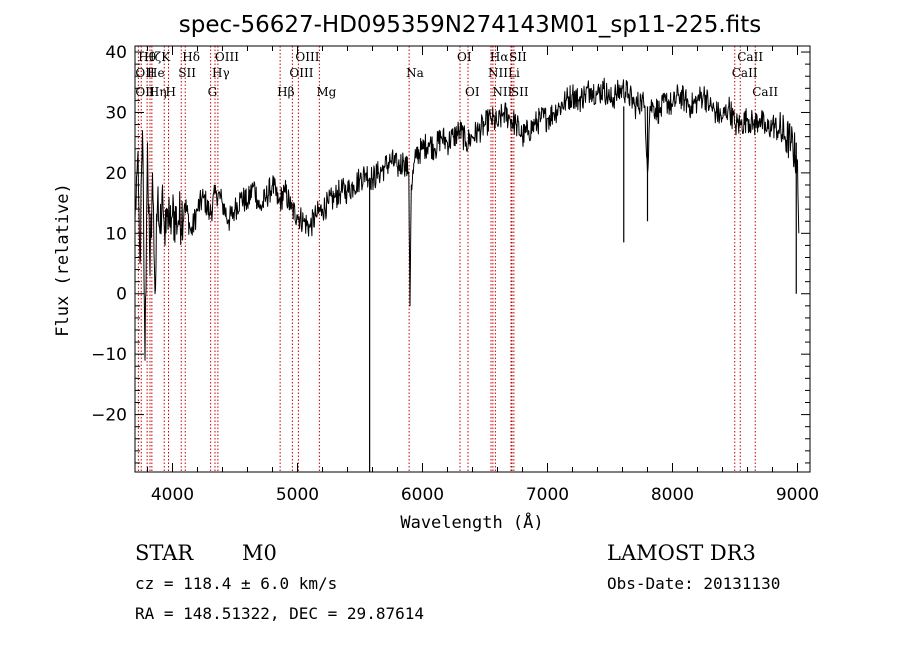 The image size is (900, 649). What do you see at coordinates (326, 92) in the screenshot?
I see `line-label: Mg` at bounding box center [326, 92].